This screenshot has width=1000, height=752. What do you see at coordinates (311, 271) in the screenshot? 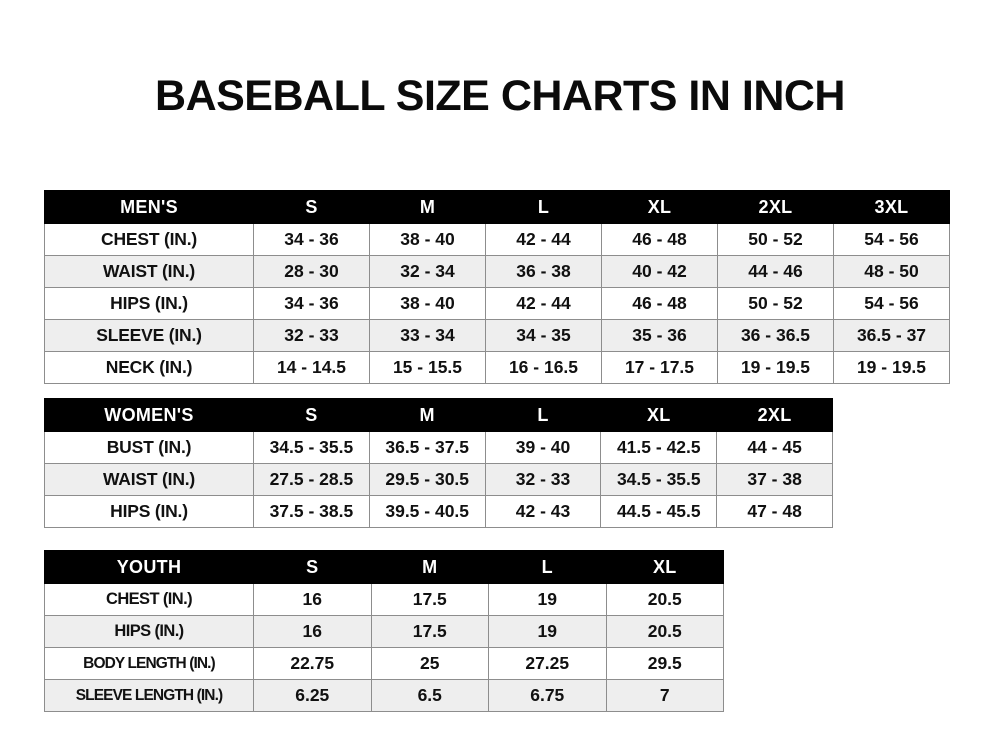
I see `cell: 28 - 30` at bounding box center [311, 271].